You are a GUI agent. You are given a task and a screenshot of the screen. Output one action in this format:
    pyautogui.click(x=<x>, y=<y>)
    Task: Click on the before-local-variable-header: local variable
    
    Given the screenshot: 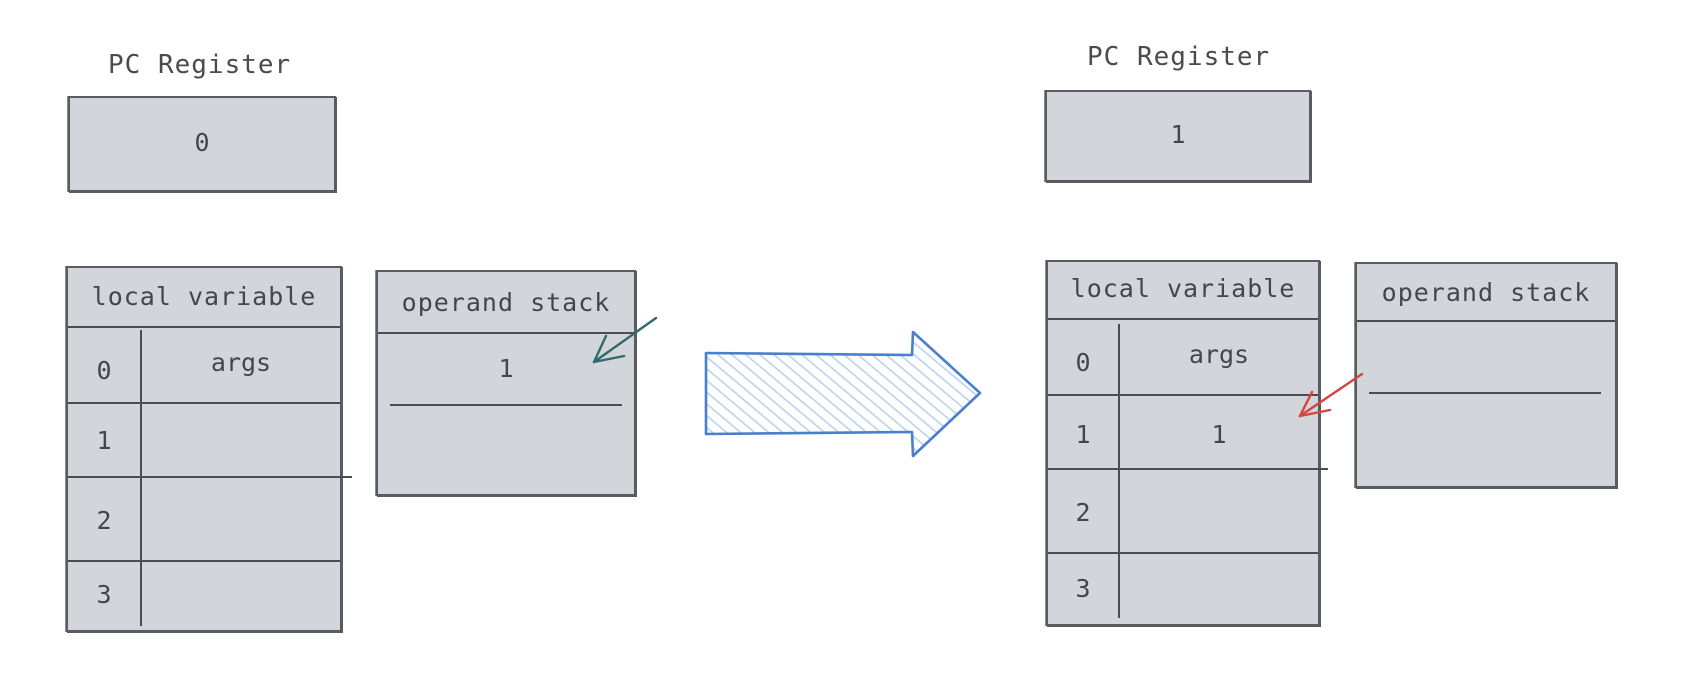 What is the action you would take?
    pyautogui.click(x=204, y=296)
    